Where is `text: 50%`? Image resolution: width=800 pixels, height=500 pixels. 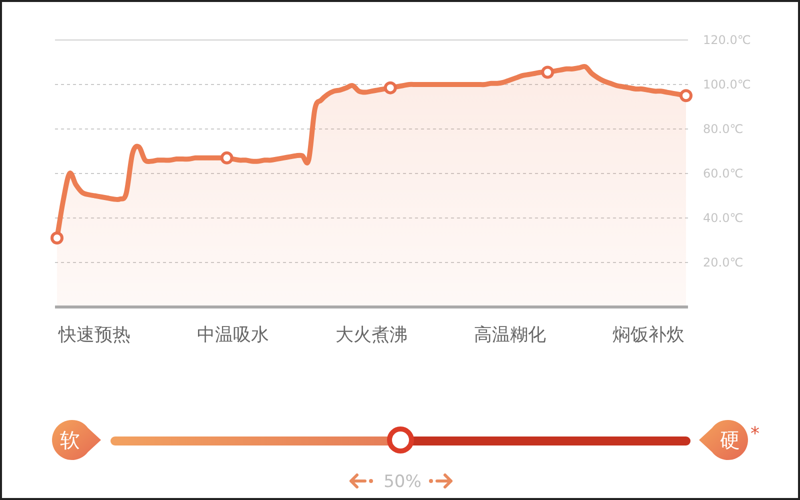 text: 50% is located at coordinates (403, 482).